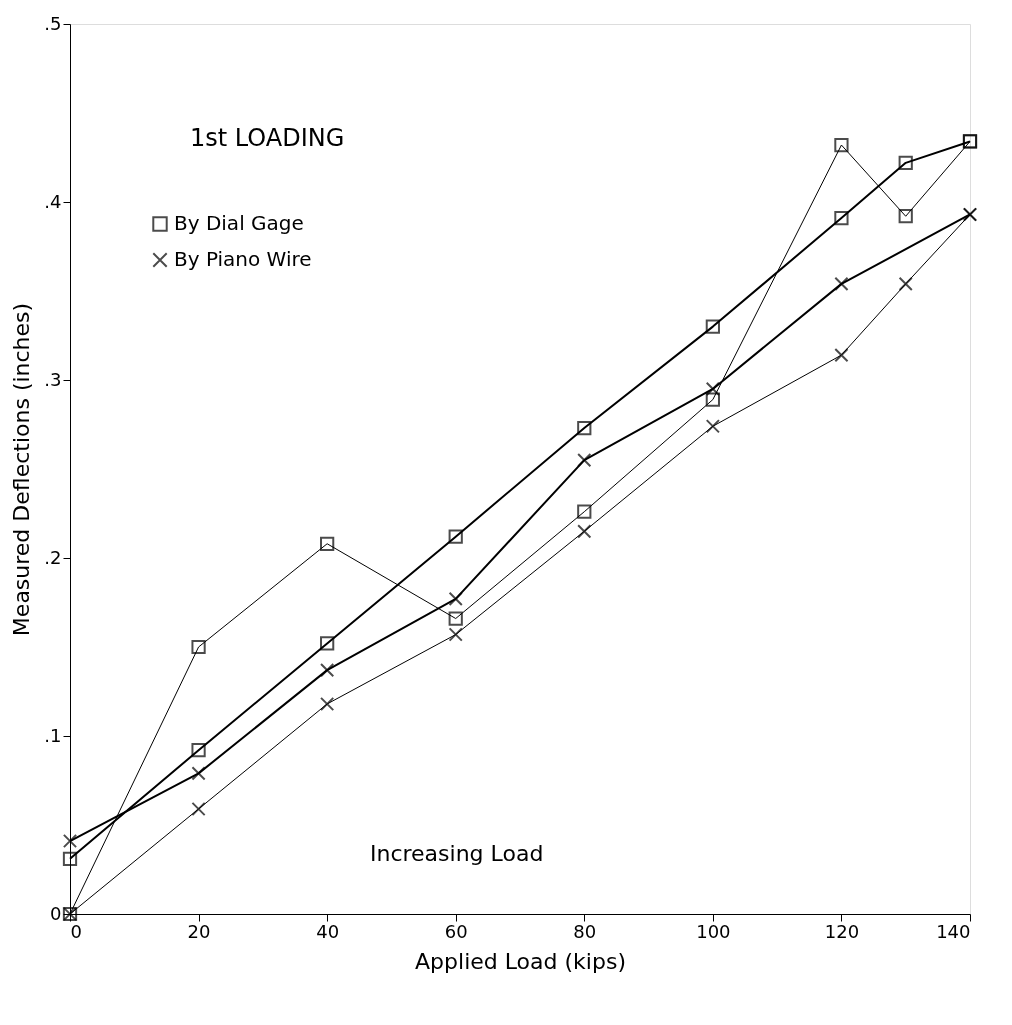  Describe the element at coordinates (22, 469) in the screenshot. I see `y-axis-title: Measured Deflections (inches)` at that location.